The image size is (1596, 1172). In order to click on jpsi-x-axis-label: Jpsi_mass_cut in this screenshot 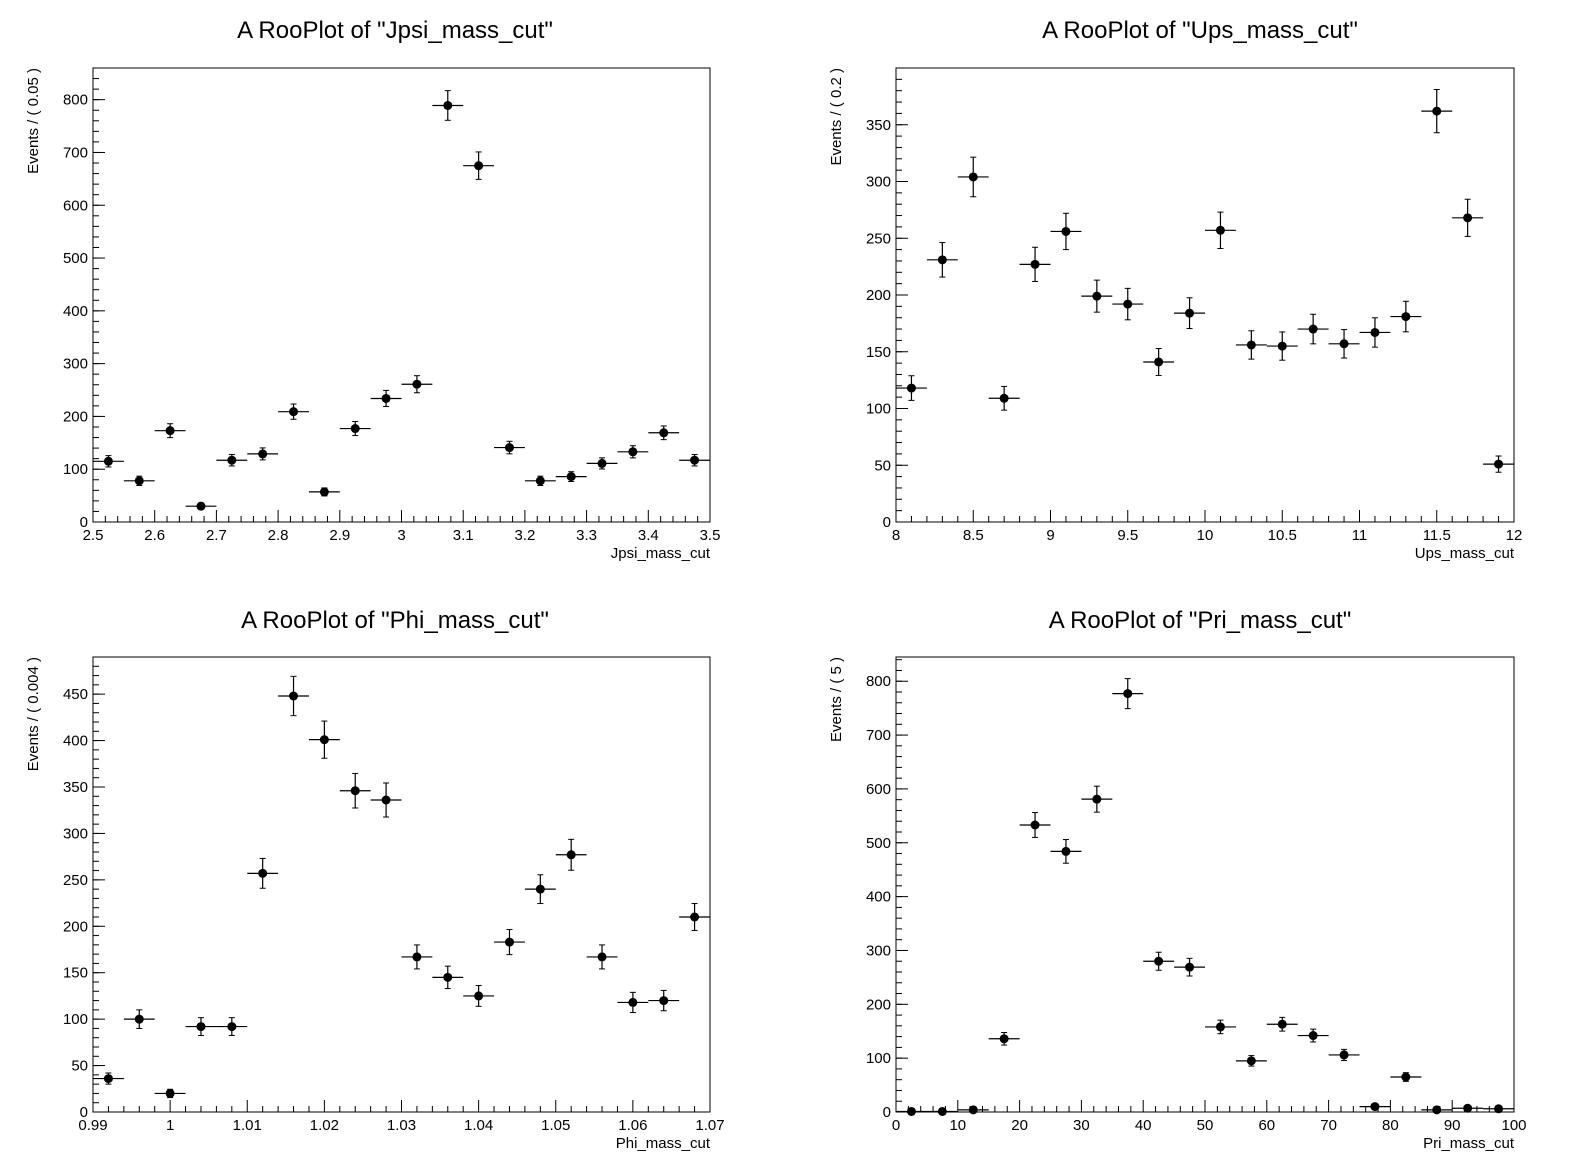, I will do `click(661, 553)`.